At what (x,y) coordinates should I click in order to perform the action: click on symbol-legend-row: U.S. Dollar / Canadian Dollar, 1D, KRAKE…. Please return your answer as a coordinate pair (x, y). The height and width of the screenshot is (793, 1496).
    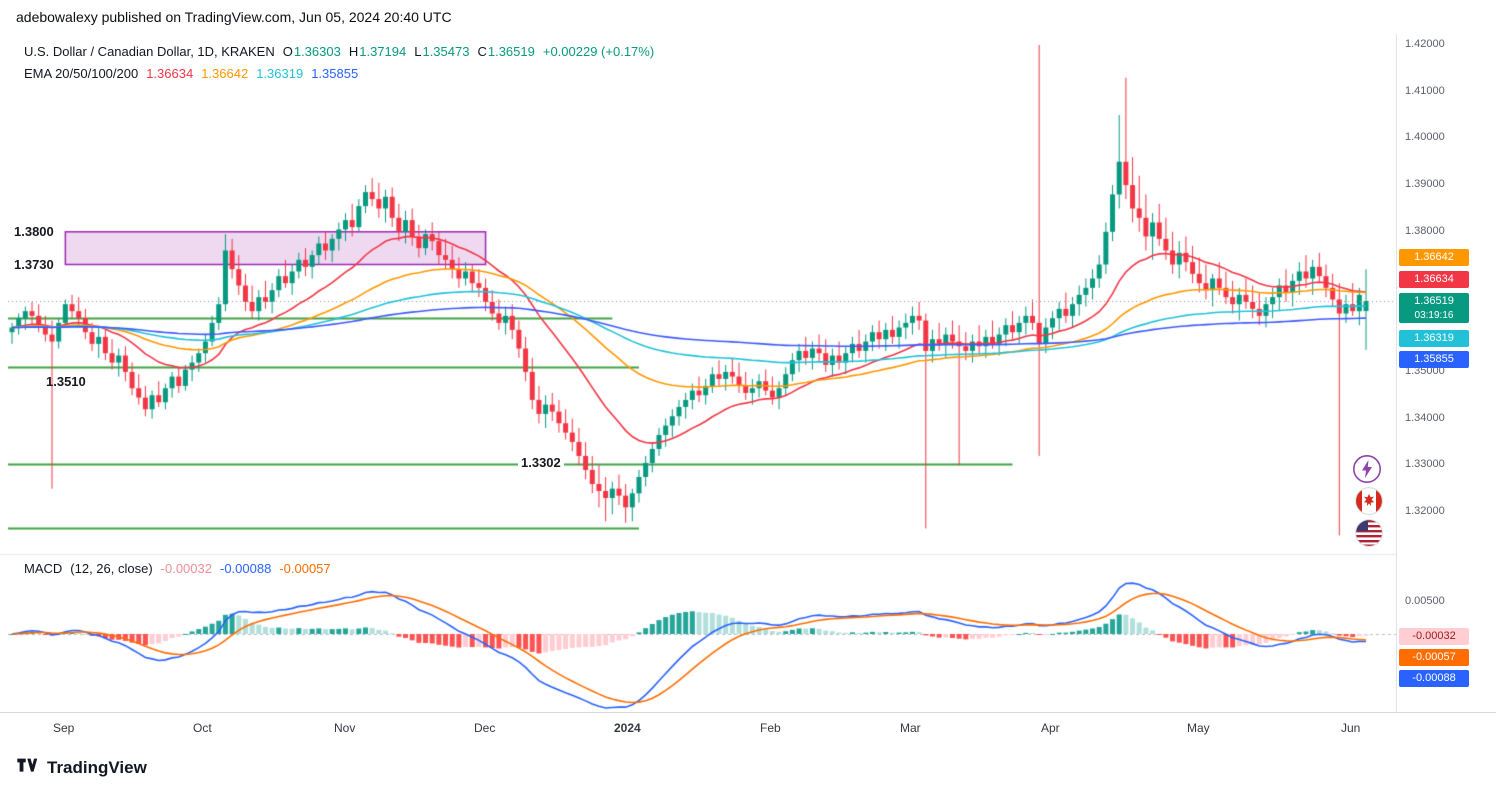
    Looking at the image, I should click on (339, 51).